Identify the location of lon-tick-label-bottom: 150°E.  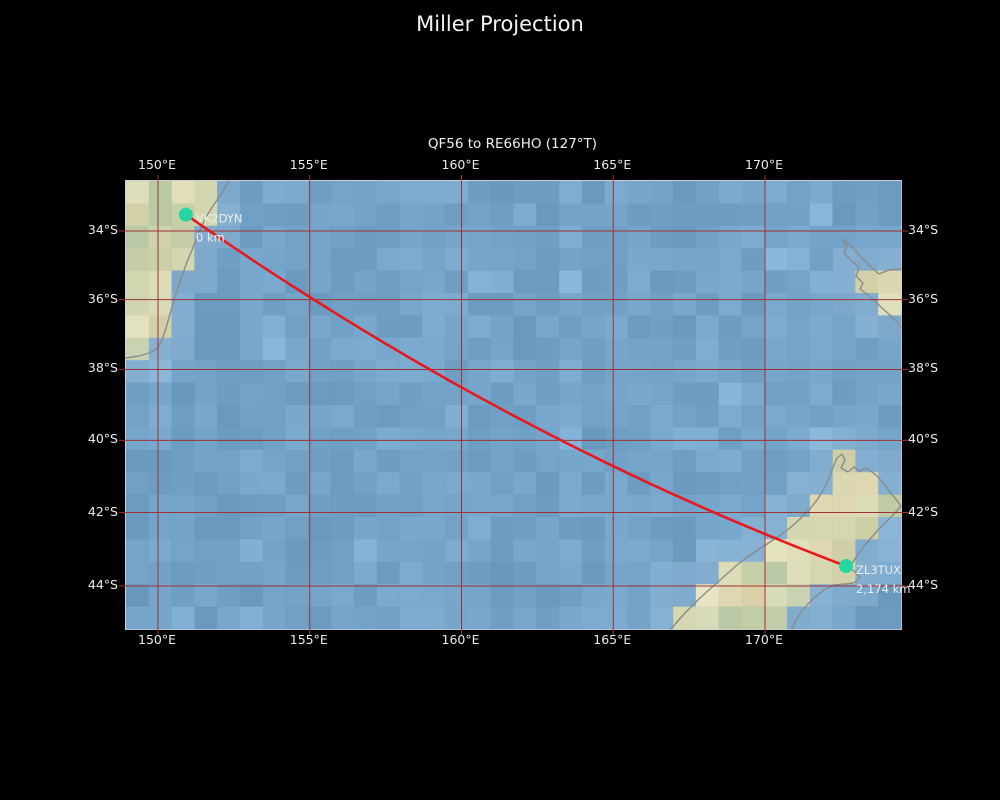
(157, 639).